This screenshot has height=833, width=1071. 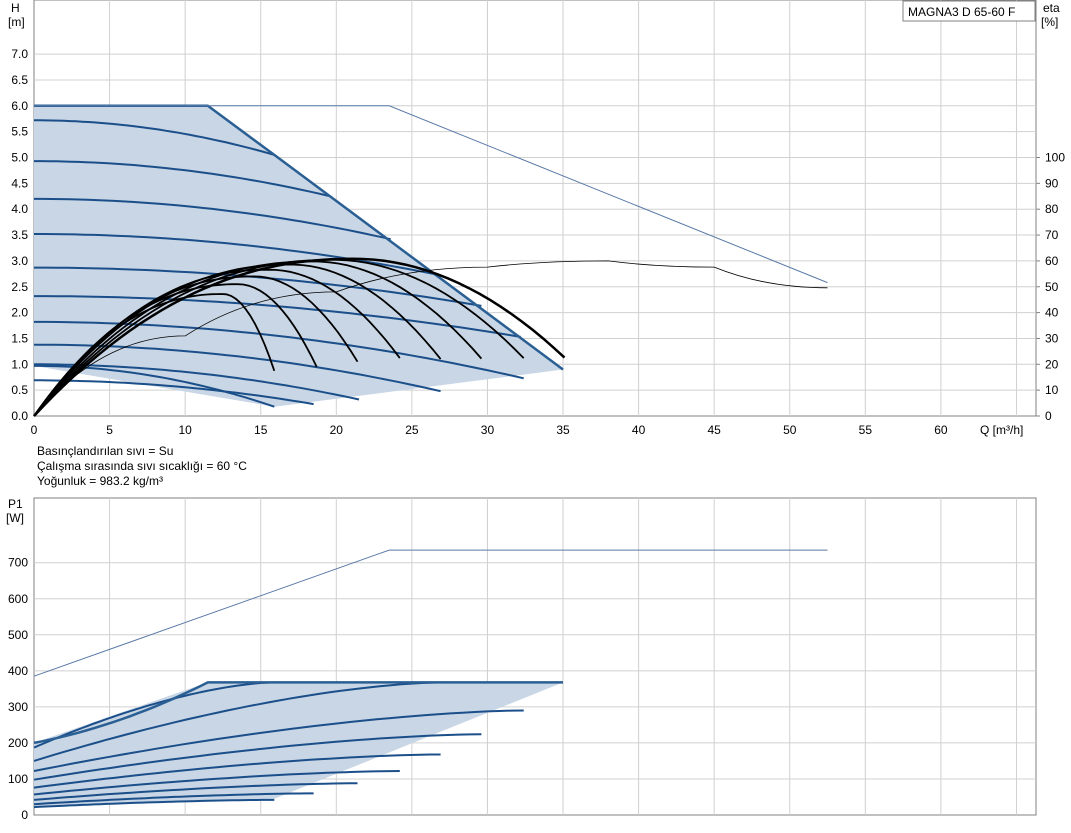 I want to click on power-axis-label: P1, so click(x=15, y=504).